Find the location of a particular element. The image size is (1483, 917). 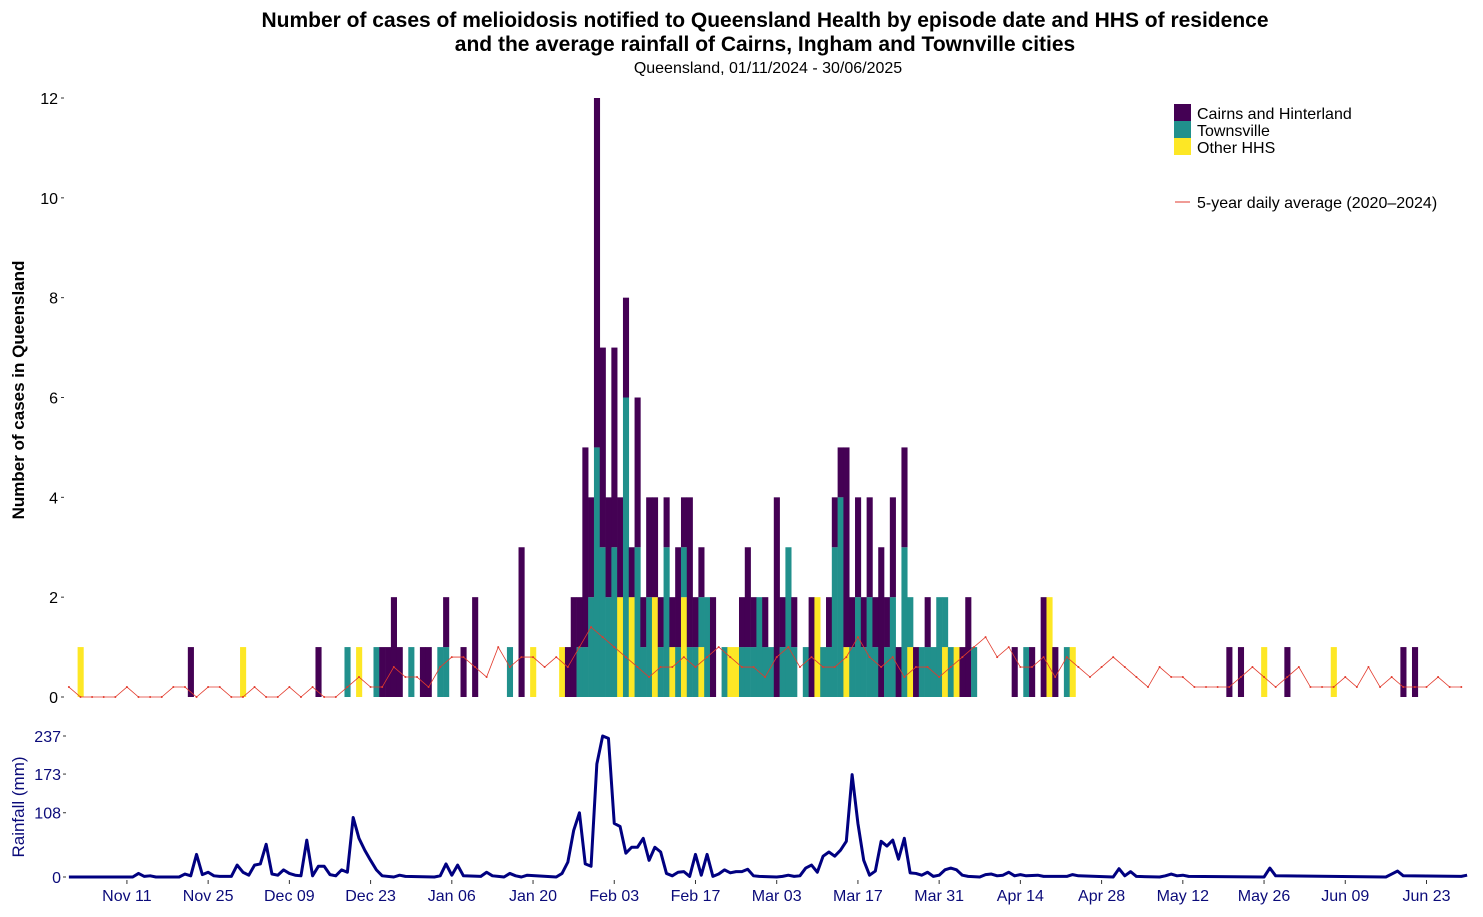

y-tick-label: 10 is located at coordinates (49, 199).